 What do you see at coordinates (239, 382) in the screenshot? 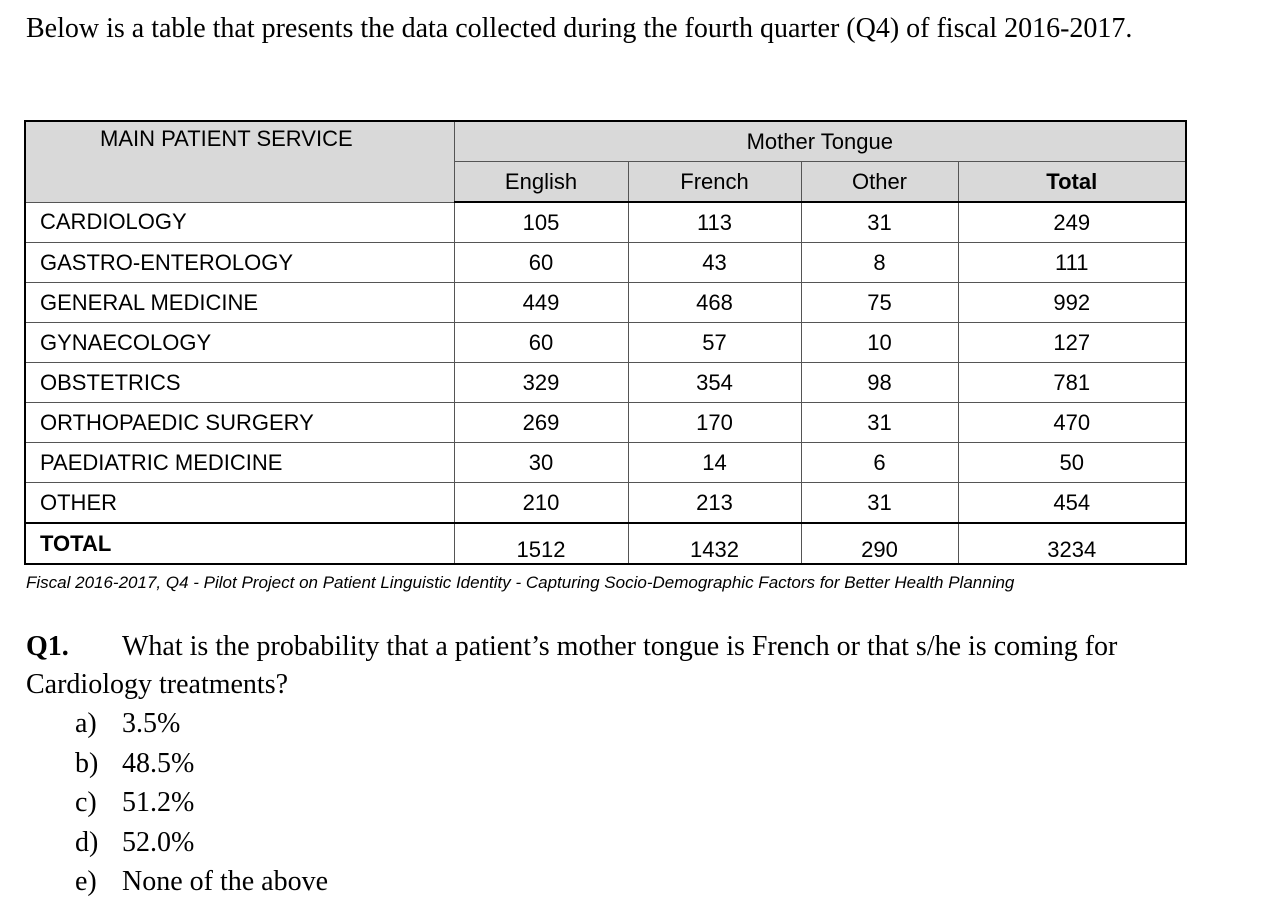
I see `row-label: OBSTETRICS` at bounding box center [239, 382].